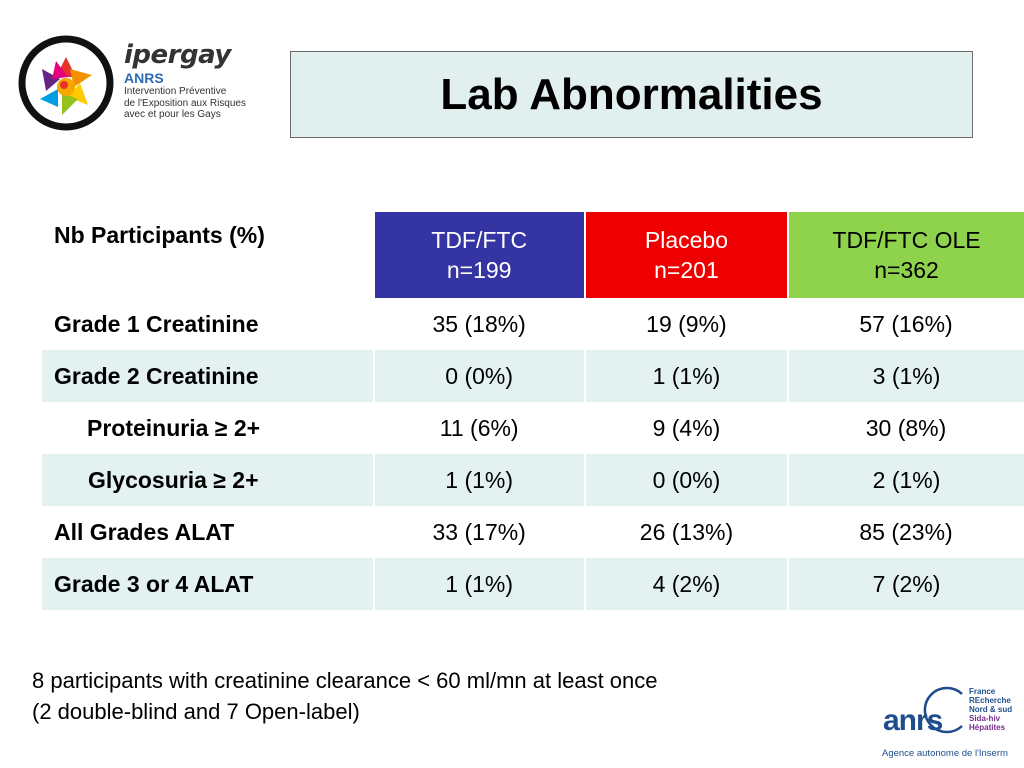 This screenshot has width=1024, height=768. I want to click on table-row: Grade 3 or 4 ALAT 1 (1%) 4 (2%) 7 (2%), so click(533, 584).